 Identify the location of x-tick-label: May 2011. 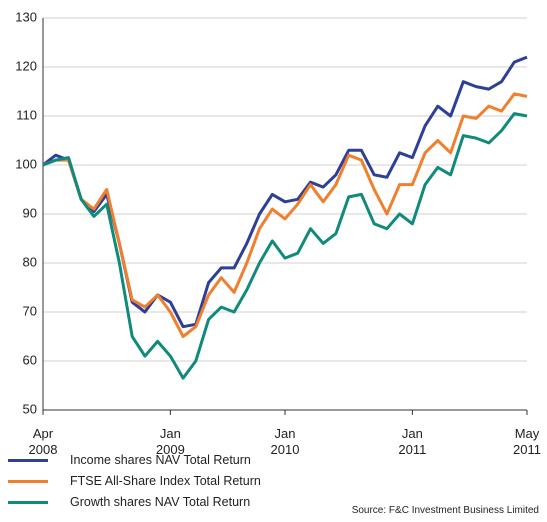
(527, 441).